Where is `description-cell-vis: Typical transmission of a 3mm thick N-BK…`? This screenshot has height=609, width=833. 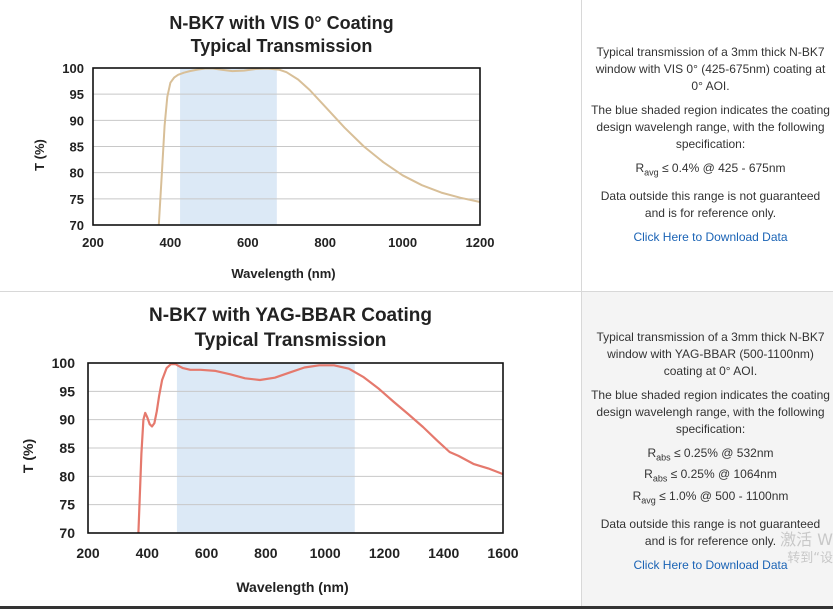
description-cell-vis: Typical transmission of a 3mm thick N-BK… is located at coordinates (707, 145).